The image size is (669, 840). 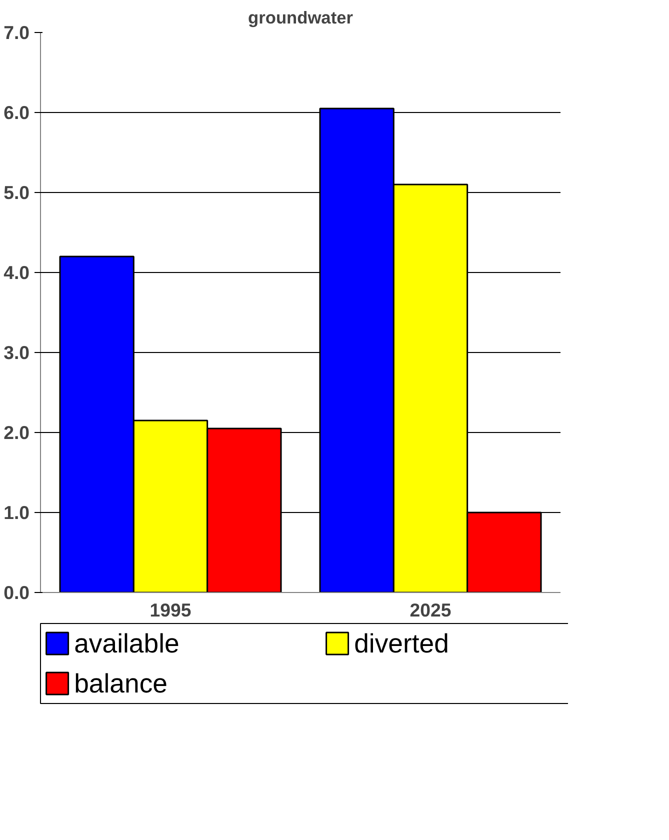 I want to click on y-tick-label: 7.0, so click(x=17, y=32).